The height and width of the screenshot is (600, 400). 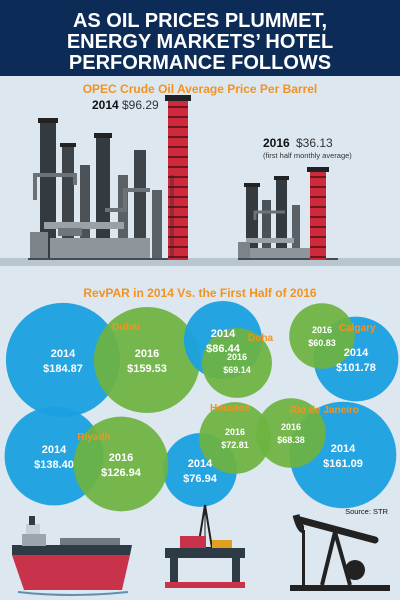 What do you see at coordinates (237, 370) in the screenshot?
I see `bubble-2016-value-doha: $69.14` at bounding box center [237, 370].